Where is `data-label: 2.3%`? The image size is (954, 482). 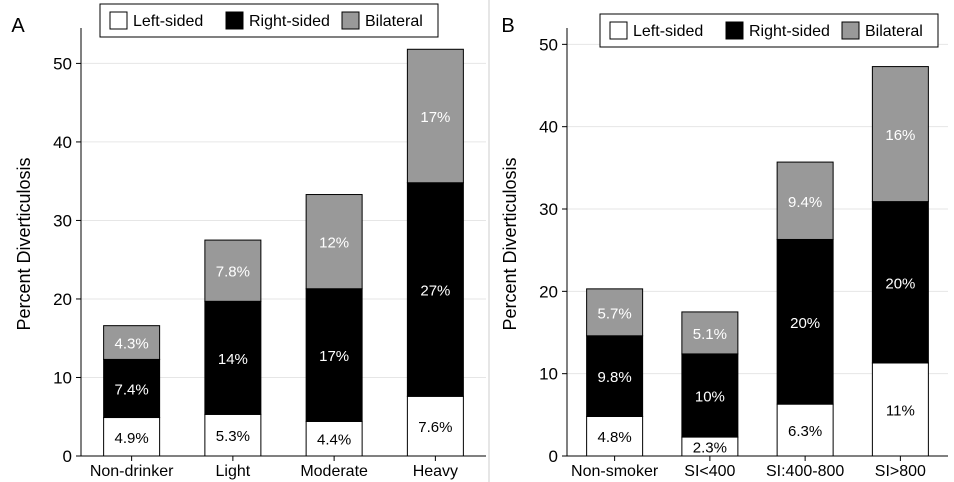 data-label: 2.3% is located at coordinates (710, 448).